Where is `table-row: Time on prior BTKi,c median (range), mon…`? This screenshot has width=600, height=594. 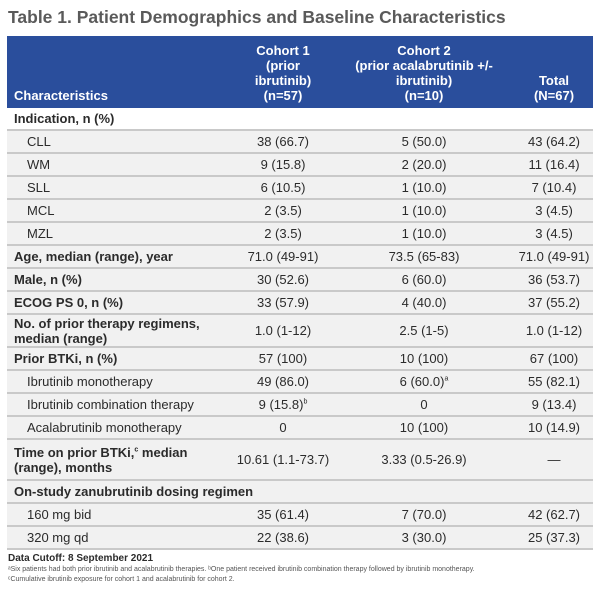
table-row: Time on prior BTKi,c median (range), mon… is located at coordinates (300, 460).